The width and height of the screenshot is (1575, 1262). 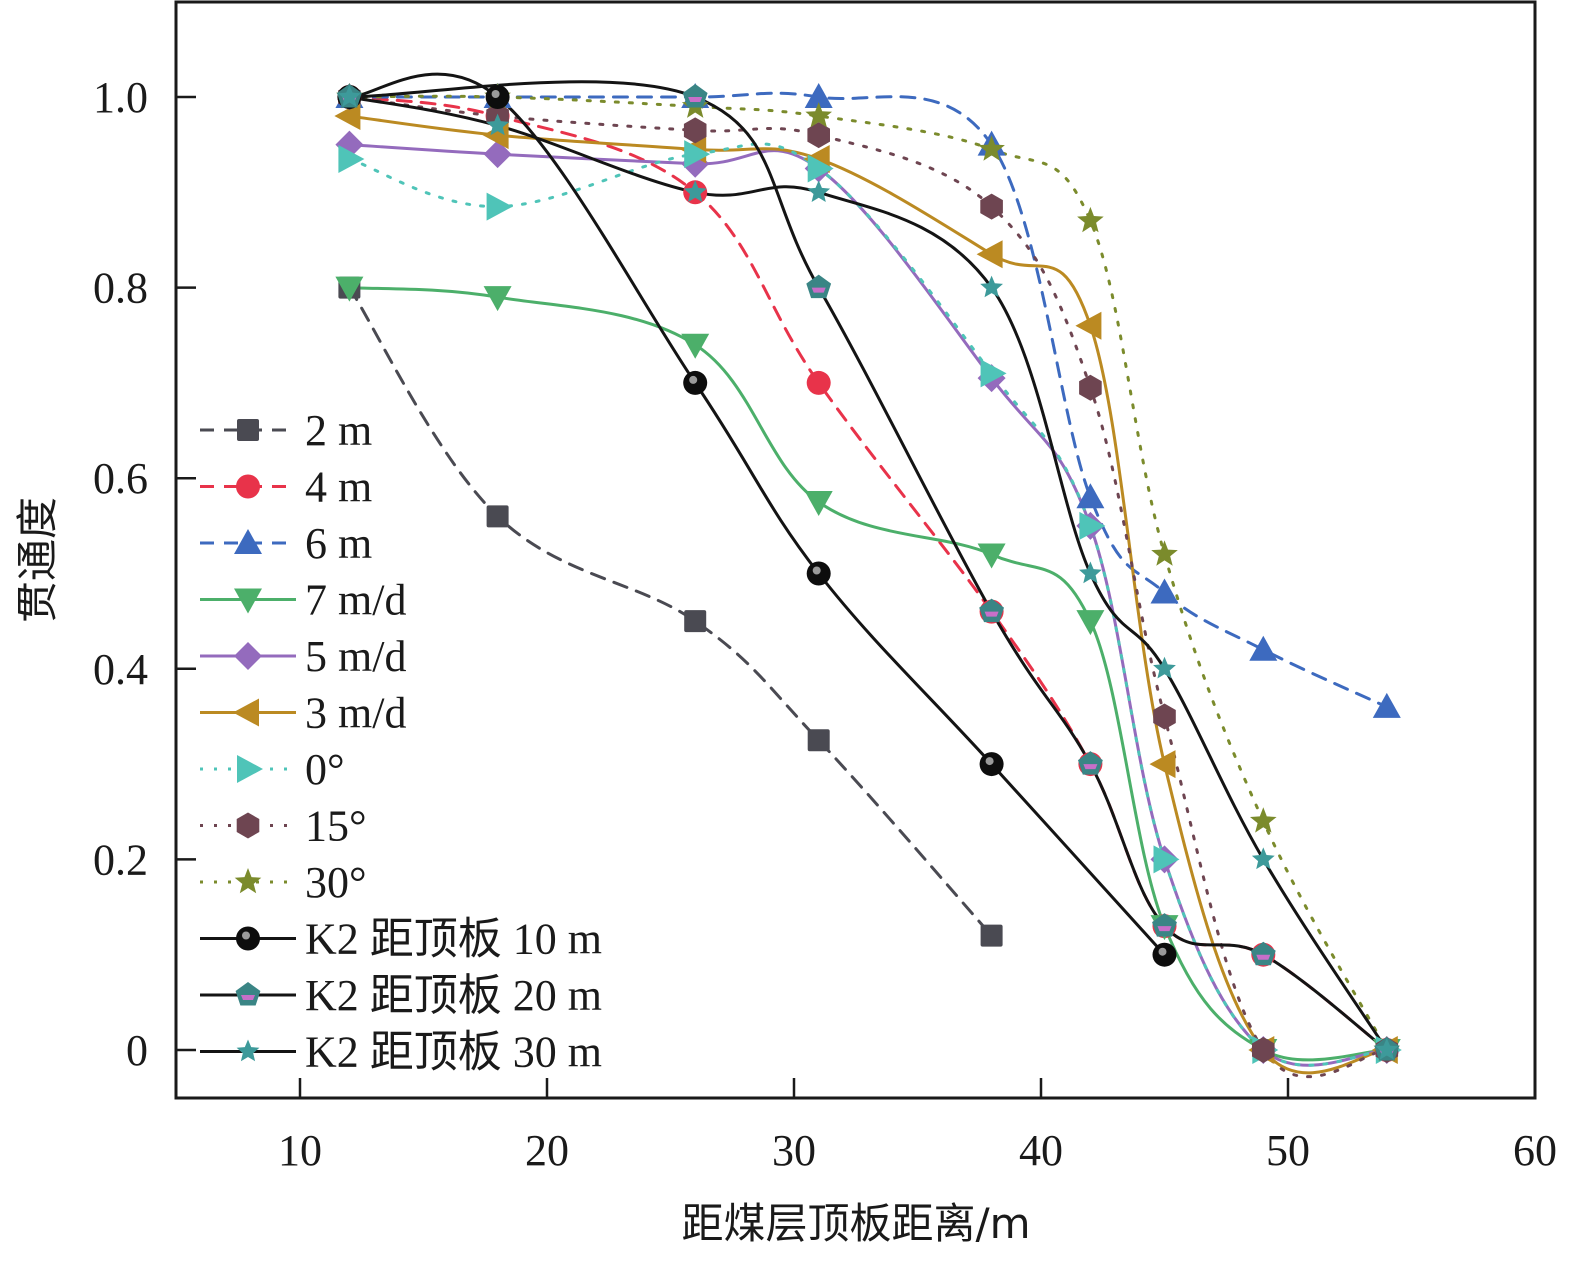 I want to click on y-tick-label: 0, so click(x=137, y=1050).